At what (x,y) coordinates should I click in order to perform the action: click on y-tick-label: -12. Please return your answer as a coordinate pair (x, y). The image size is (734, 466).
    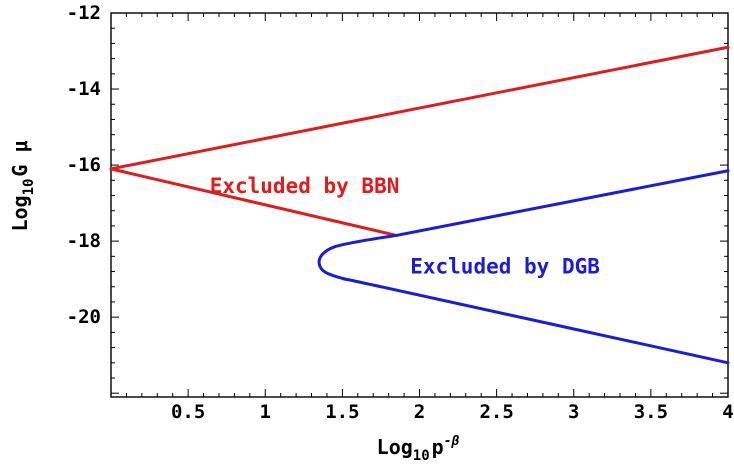
    Looking at the image, I should click on (84, 13).